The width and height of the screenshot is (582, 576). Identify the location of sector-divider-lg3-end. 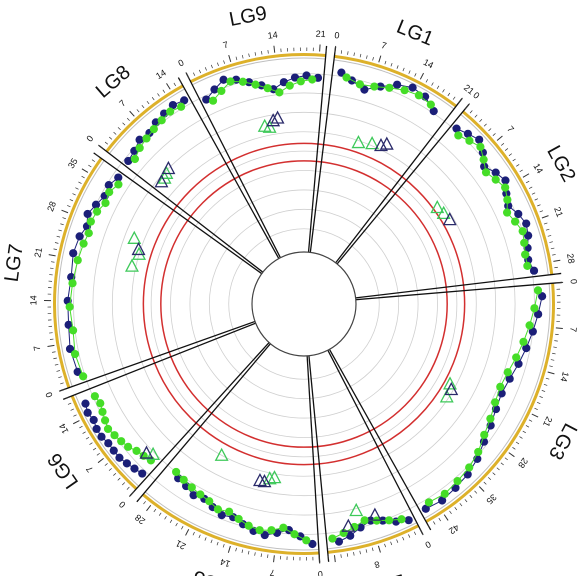
(380, 440).